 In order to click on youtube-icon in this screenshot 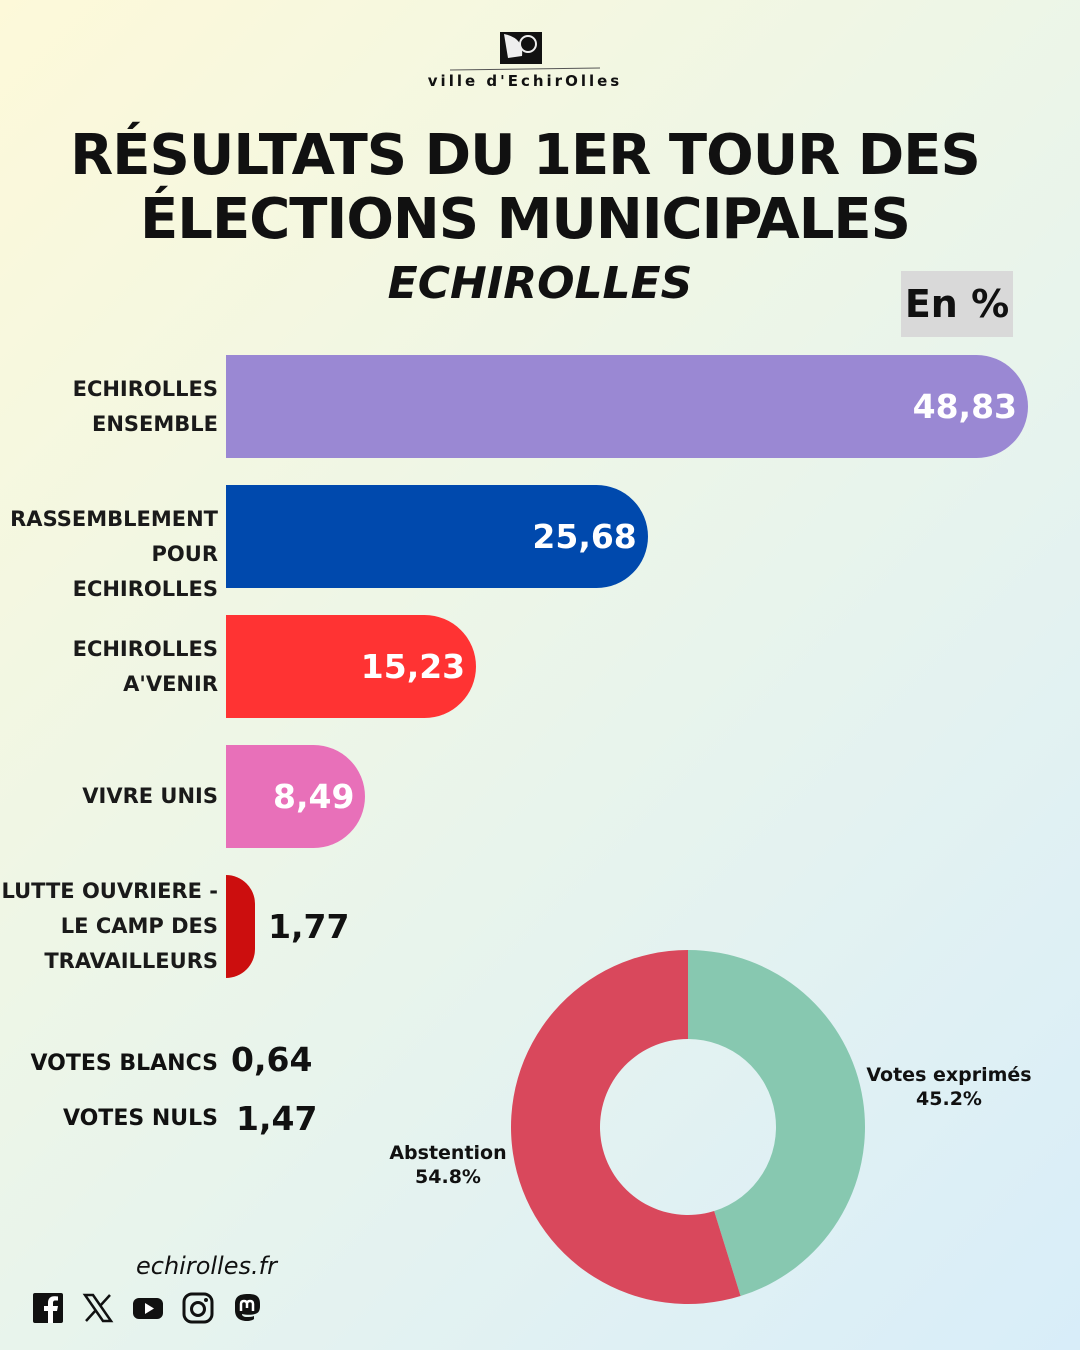, I will do `click(148, 1308)`.